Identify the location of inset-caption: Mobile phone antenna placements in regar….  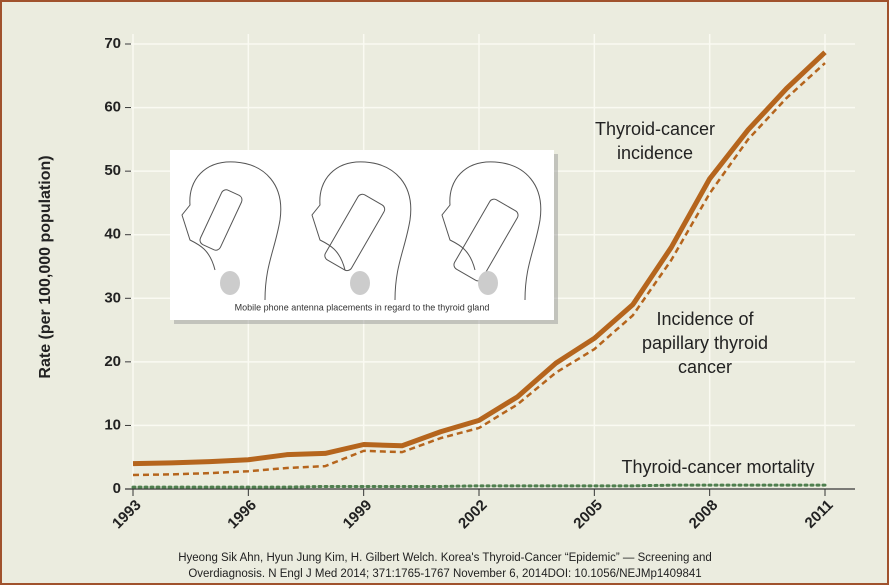
(362, 307).